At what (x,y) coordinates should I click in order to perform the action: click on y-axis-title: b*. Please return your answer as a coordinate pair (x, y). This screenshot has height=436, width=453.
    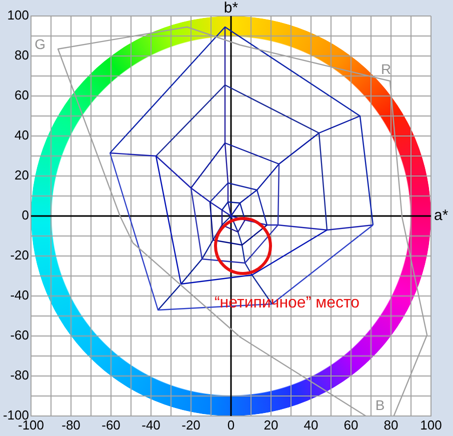
    Looking at the image, I should click on (231, 8).